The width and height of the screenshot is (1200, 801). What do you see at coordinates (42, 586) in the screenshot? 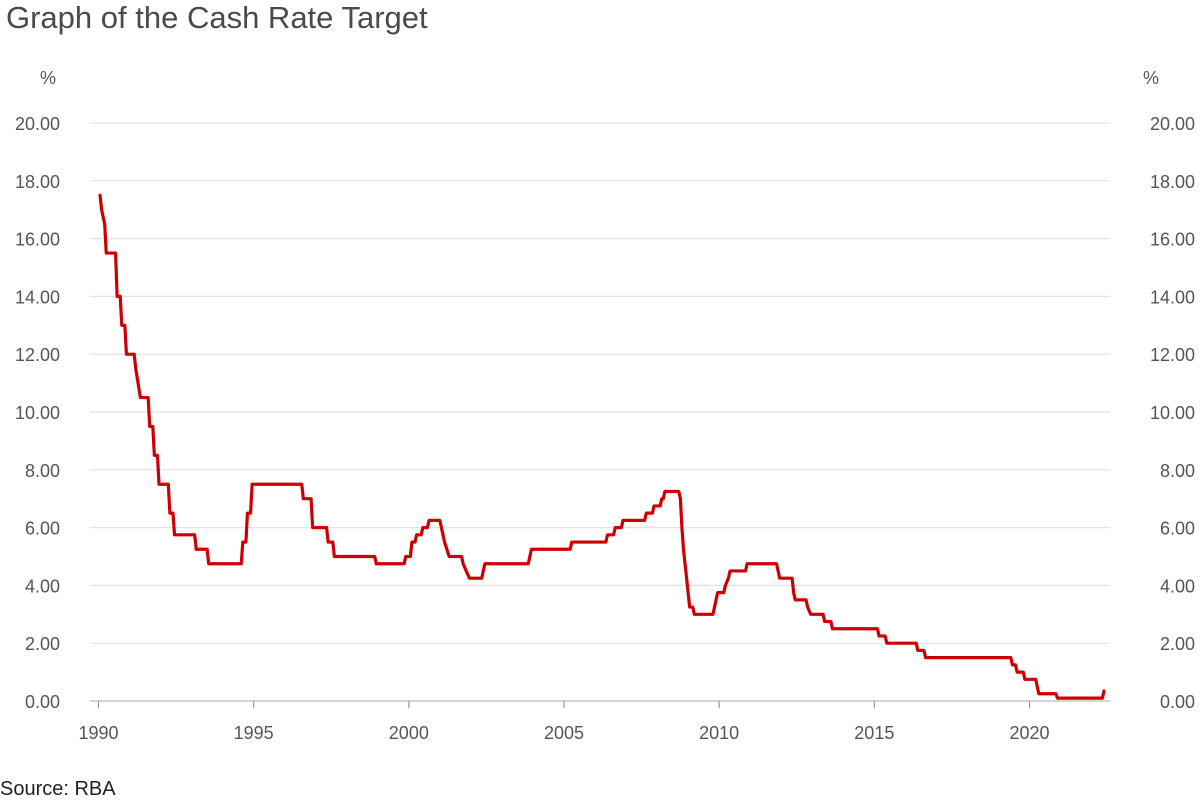
I see `y-tick-label-left: 4.00` at bounding box center [42, 586].